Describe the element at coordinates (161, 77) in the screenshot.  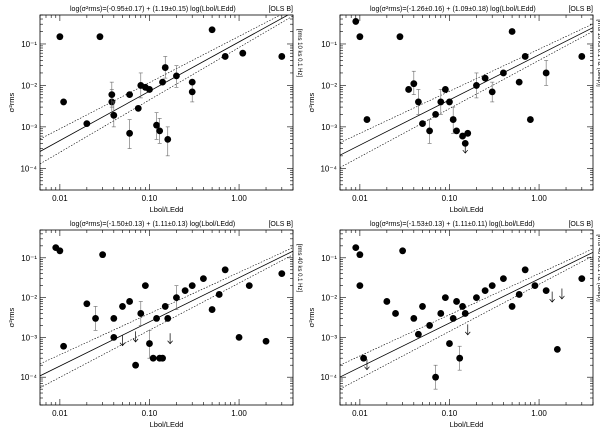
I see `fit-band-upper` at that location.